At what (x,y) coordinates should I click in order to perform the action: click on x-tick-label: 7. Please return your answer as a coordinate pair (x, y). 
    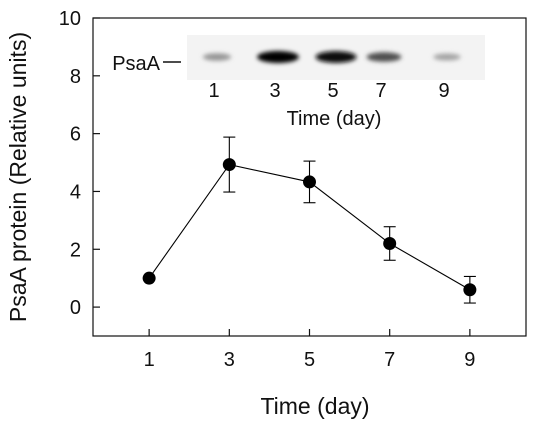
    Looking at the image, I should click on (389, 360).